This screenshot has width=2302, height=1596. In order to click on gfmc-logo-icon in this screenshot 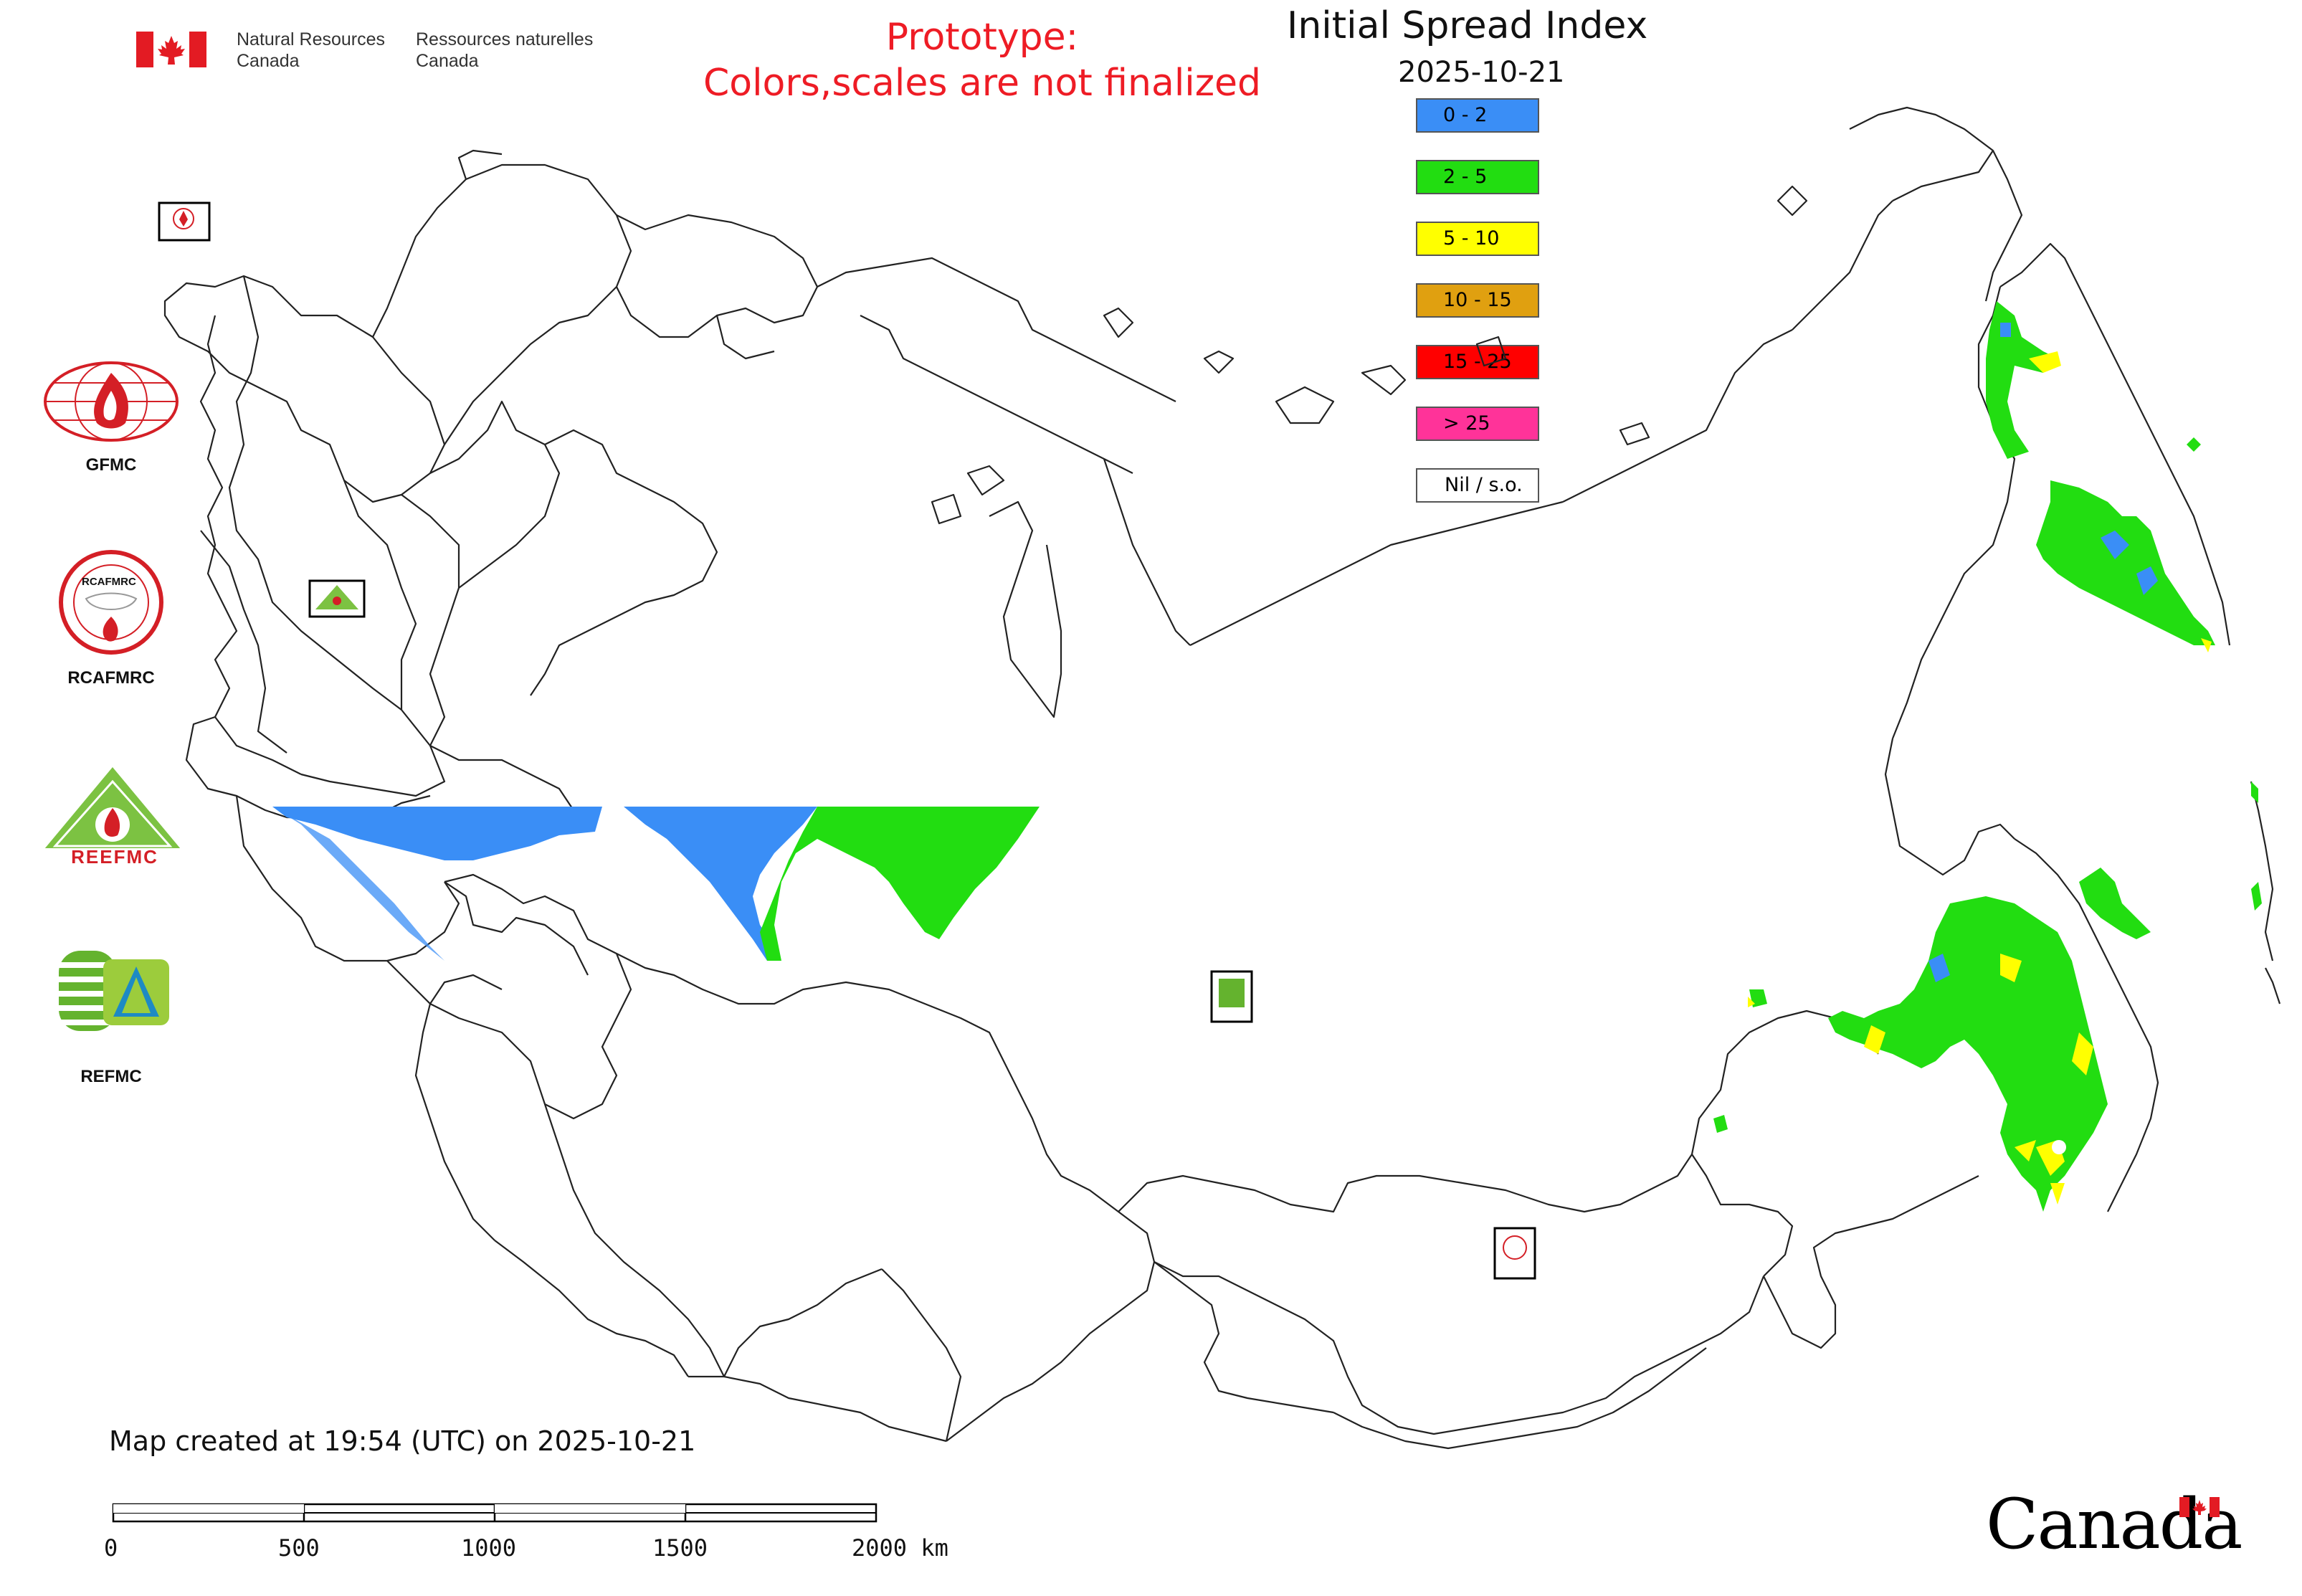, I will do `click(112, 401)`.